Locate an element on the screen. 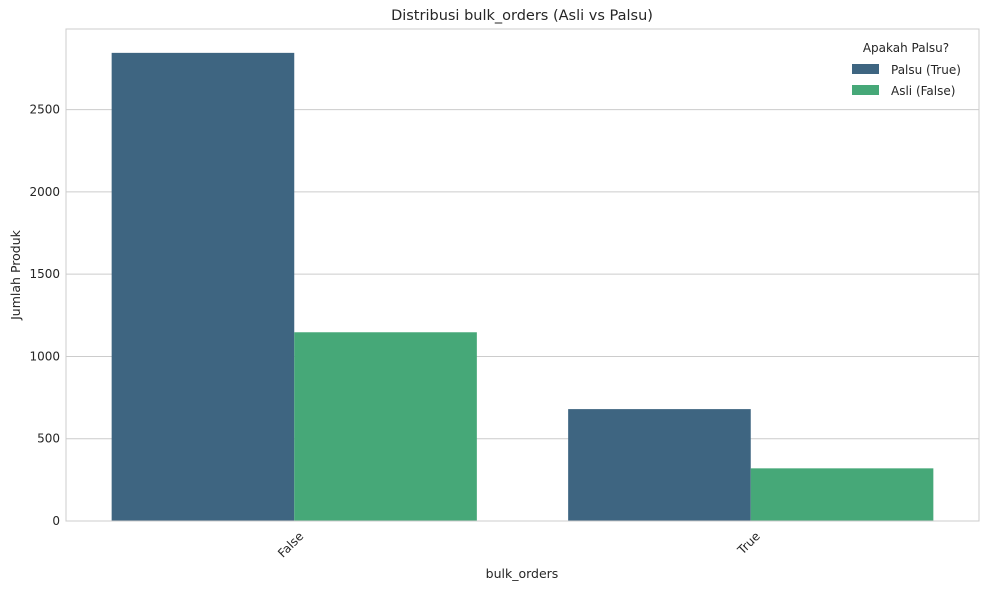 The width and height of the screenshot is (990, 589). y-tick-label: 2500 is located at coordinates (44, 110).